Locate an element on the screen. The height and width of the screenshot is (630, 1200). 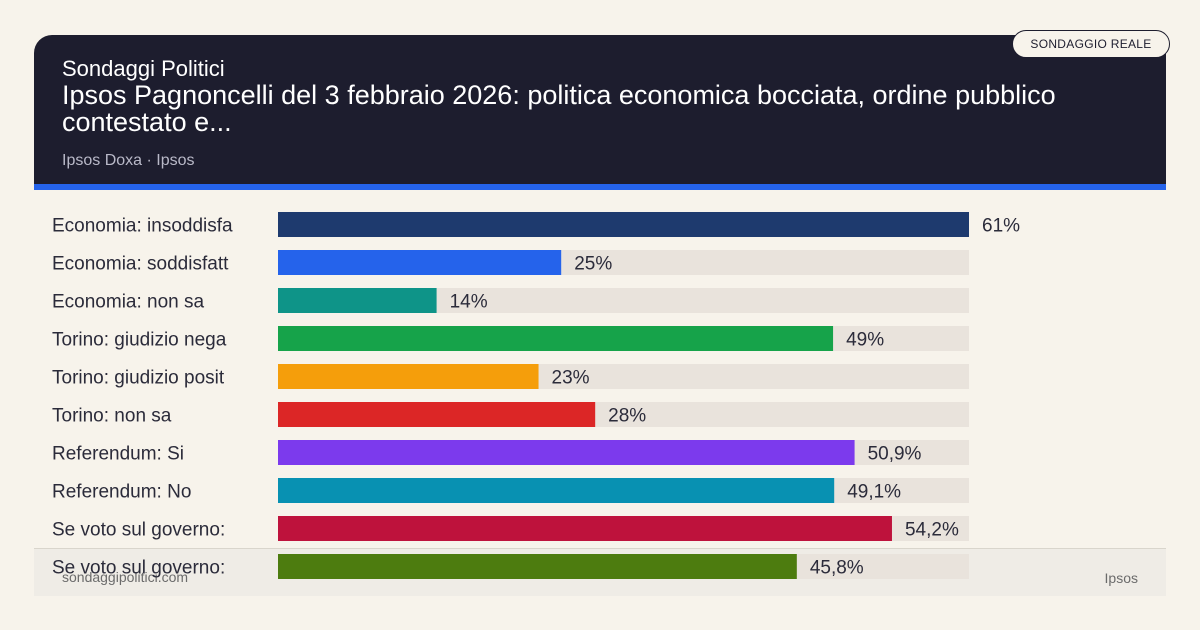
bar-row: Economia: soddisfatt 25% is located at coordinates (510, 262).